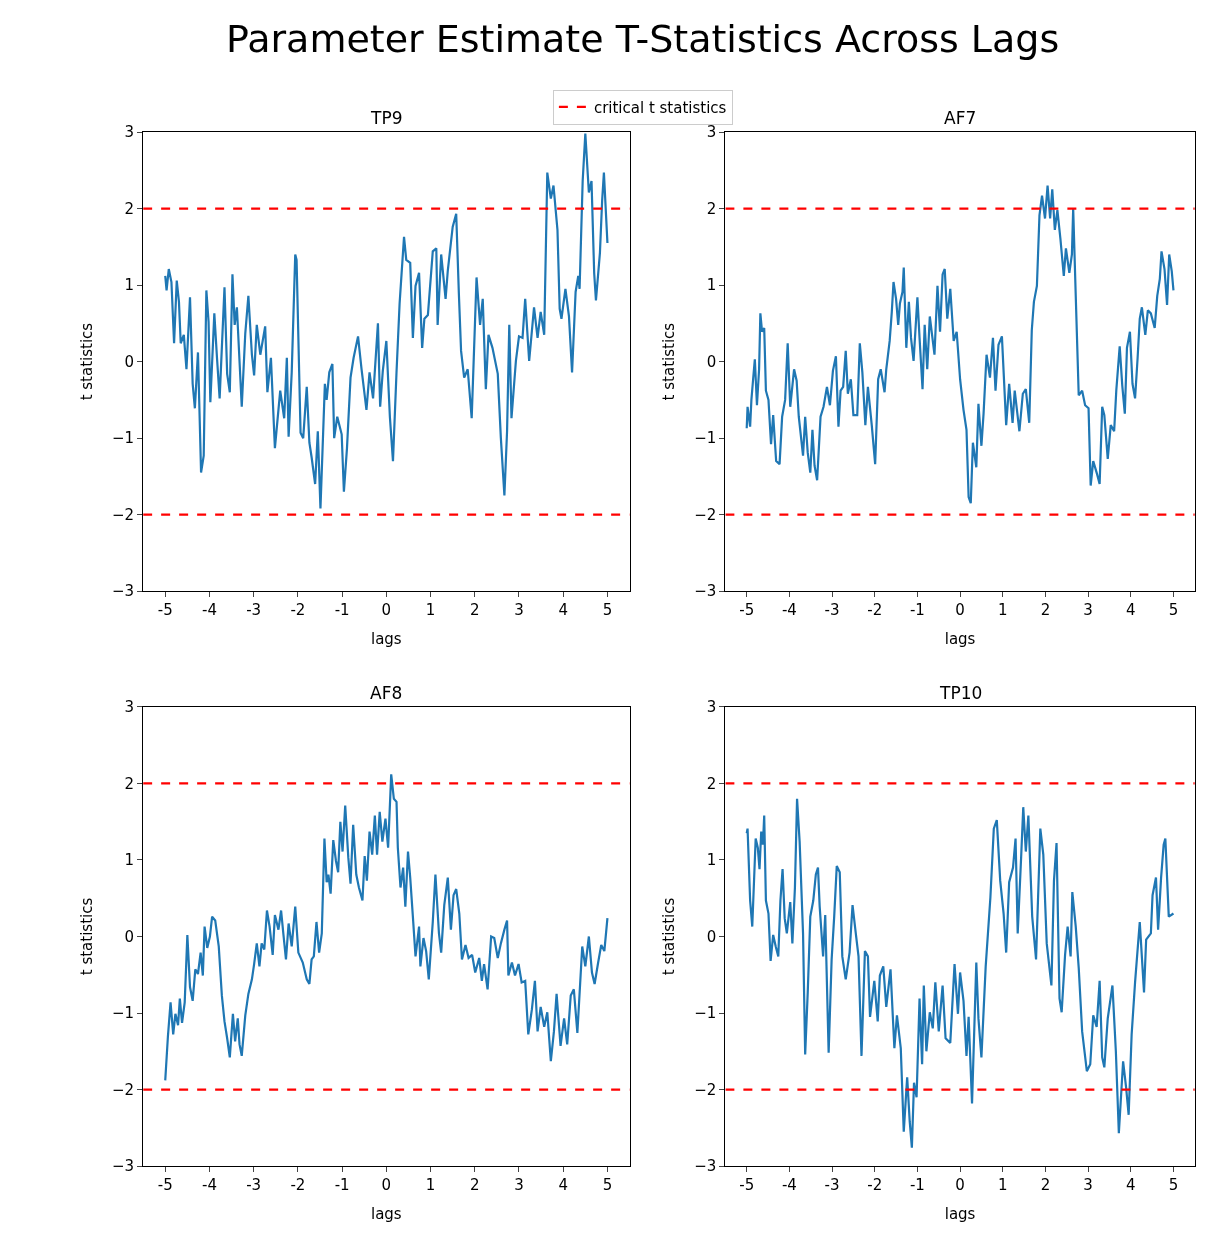  I want to click on legend-label: critical t statistics, so click(660, 107).